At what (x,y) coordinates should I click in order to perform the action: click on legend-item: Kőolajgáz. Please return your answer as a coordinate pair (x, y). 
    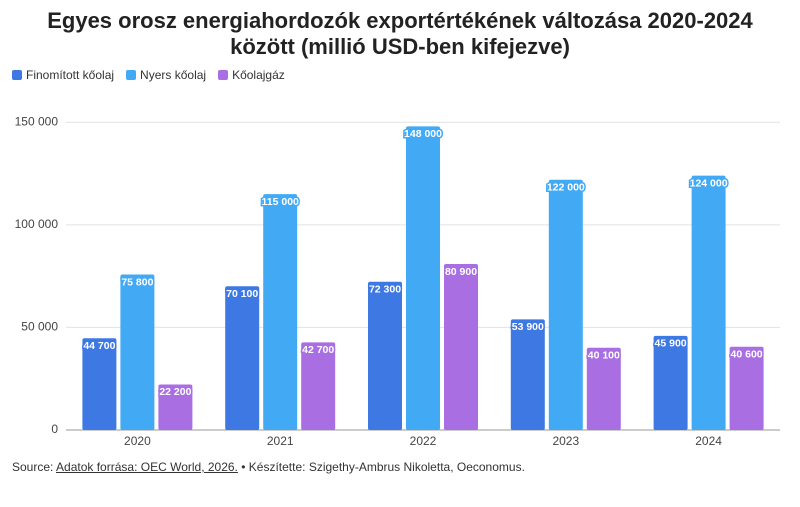
    Looking at the image, I should click on (251, 75).